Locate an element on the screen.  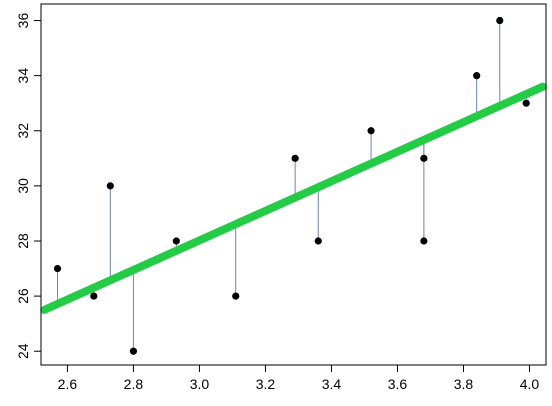
y-axis: 24 26 28 30 32 34 36 is located at coordinates (28, 186).